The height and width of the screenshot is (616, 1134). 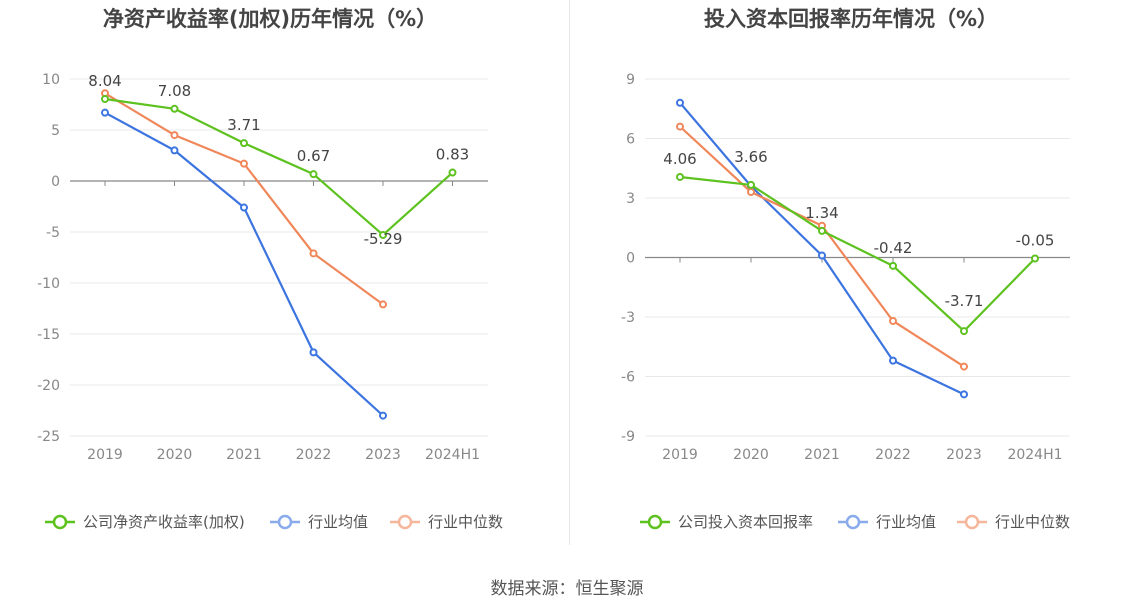 What do you see at coordinates (243, 125) in the screenshot?
I see `data-label: 3.71` at bounding box center [243, 125].